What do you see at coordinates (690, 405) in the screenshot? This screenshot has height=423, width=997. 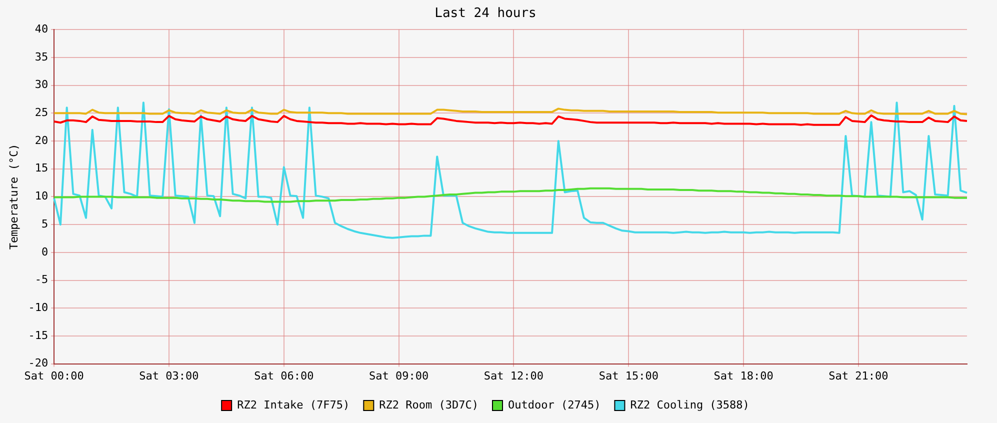 I see `legend-label: RZ2 Cooling (3588)` at bounding box center [690, 405].